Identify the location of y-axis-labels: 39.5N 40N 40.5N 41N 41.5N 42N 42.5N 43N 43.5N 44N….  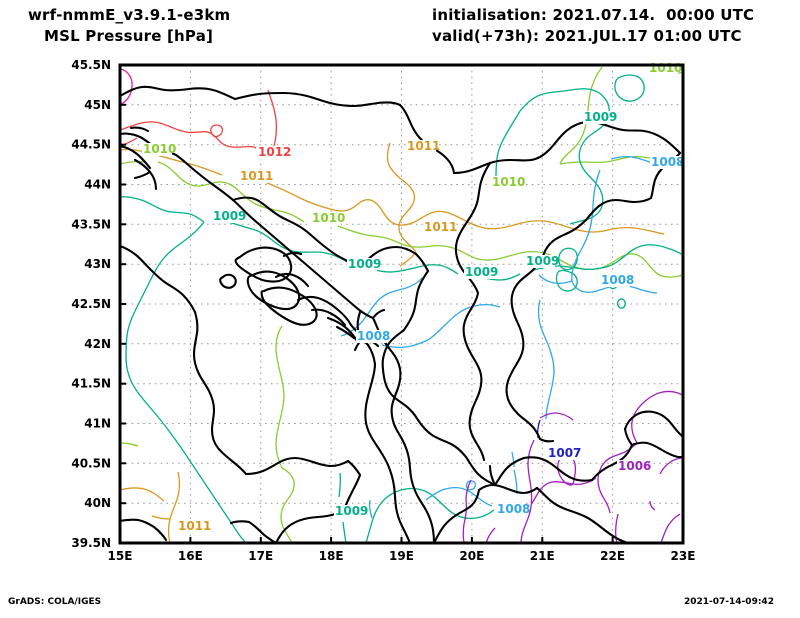
(91, 304).